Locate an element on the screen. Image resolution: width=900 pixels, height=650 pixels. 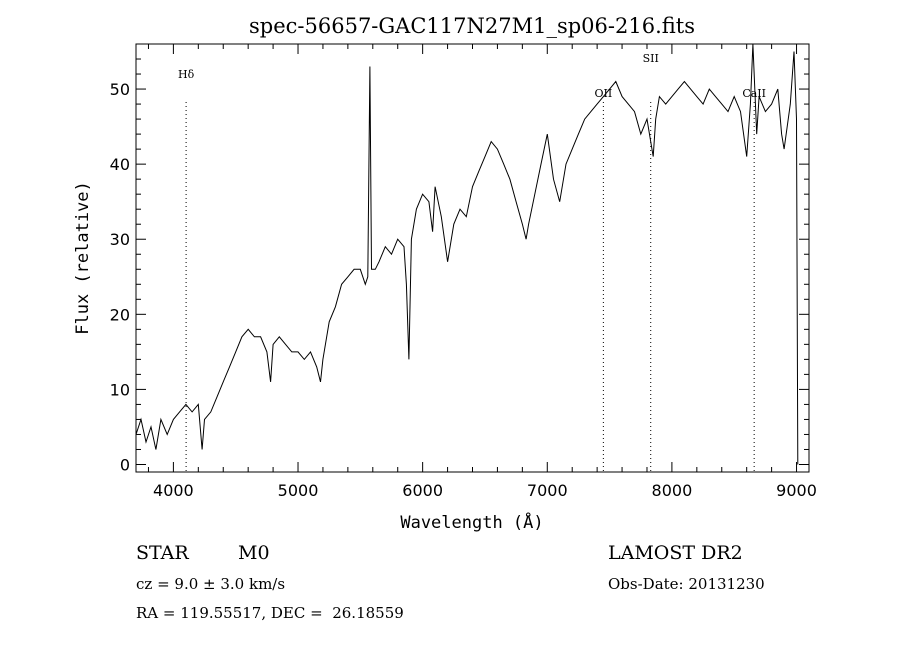
line-marker-label: CaII is located at coordinates (754, 93).